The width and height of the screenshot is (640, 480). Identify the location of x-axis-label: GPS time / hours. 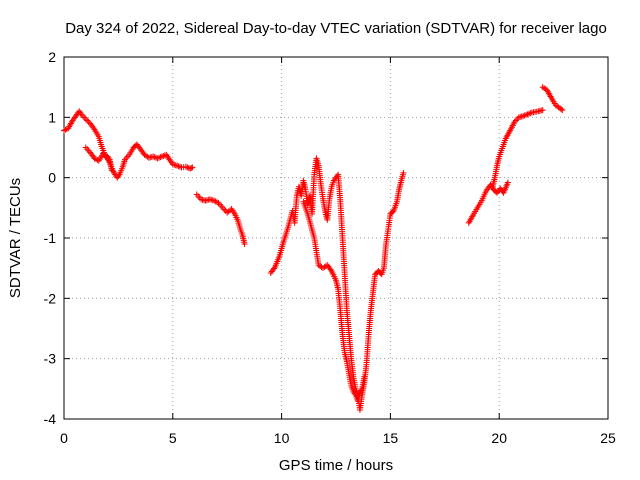
(336, 465).